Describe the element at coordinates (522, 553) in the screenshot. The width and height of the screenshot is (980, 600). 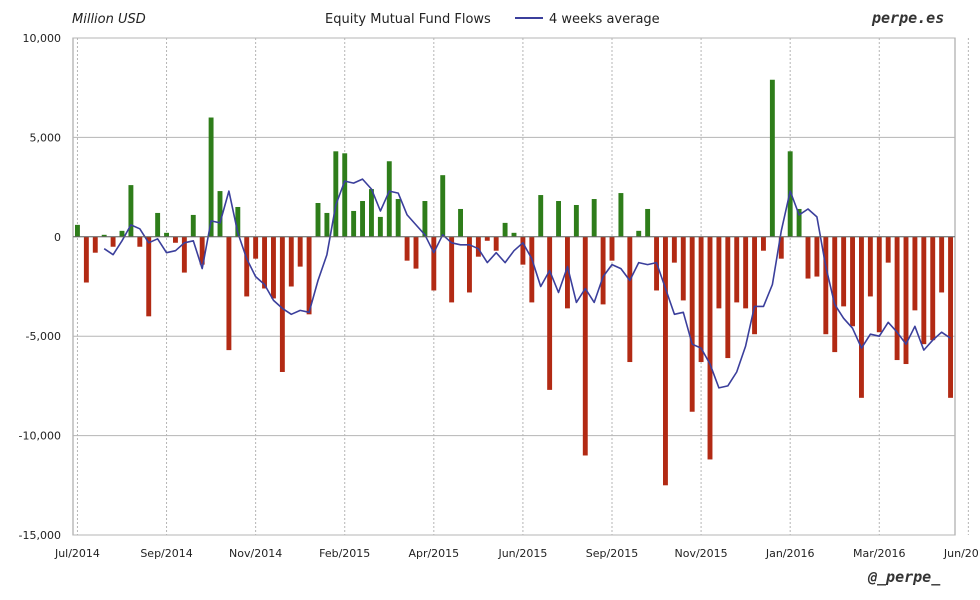
I see `x-tick-label: Jun/2015` at that location.